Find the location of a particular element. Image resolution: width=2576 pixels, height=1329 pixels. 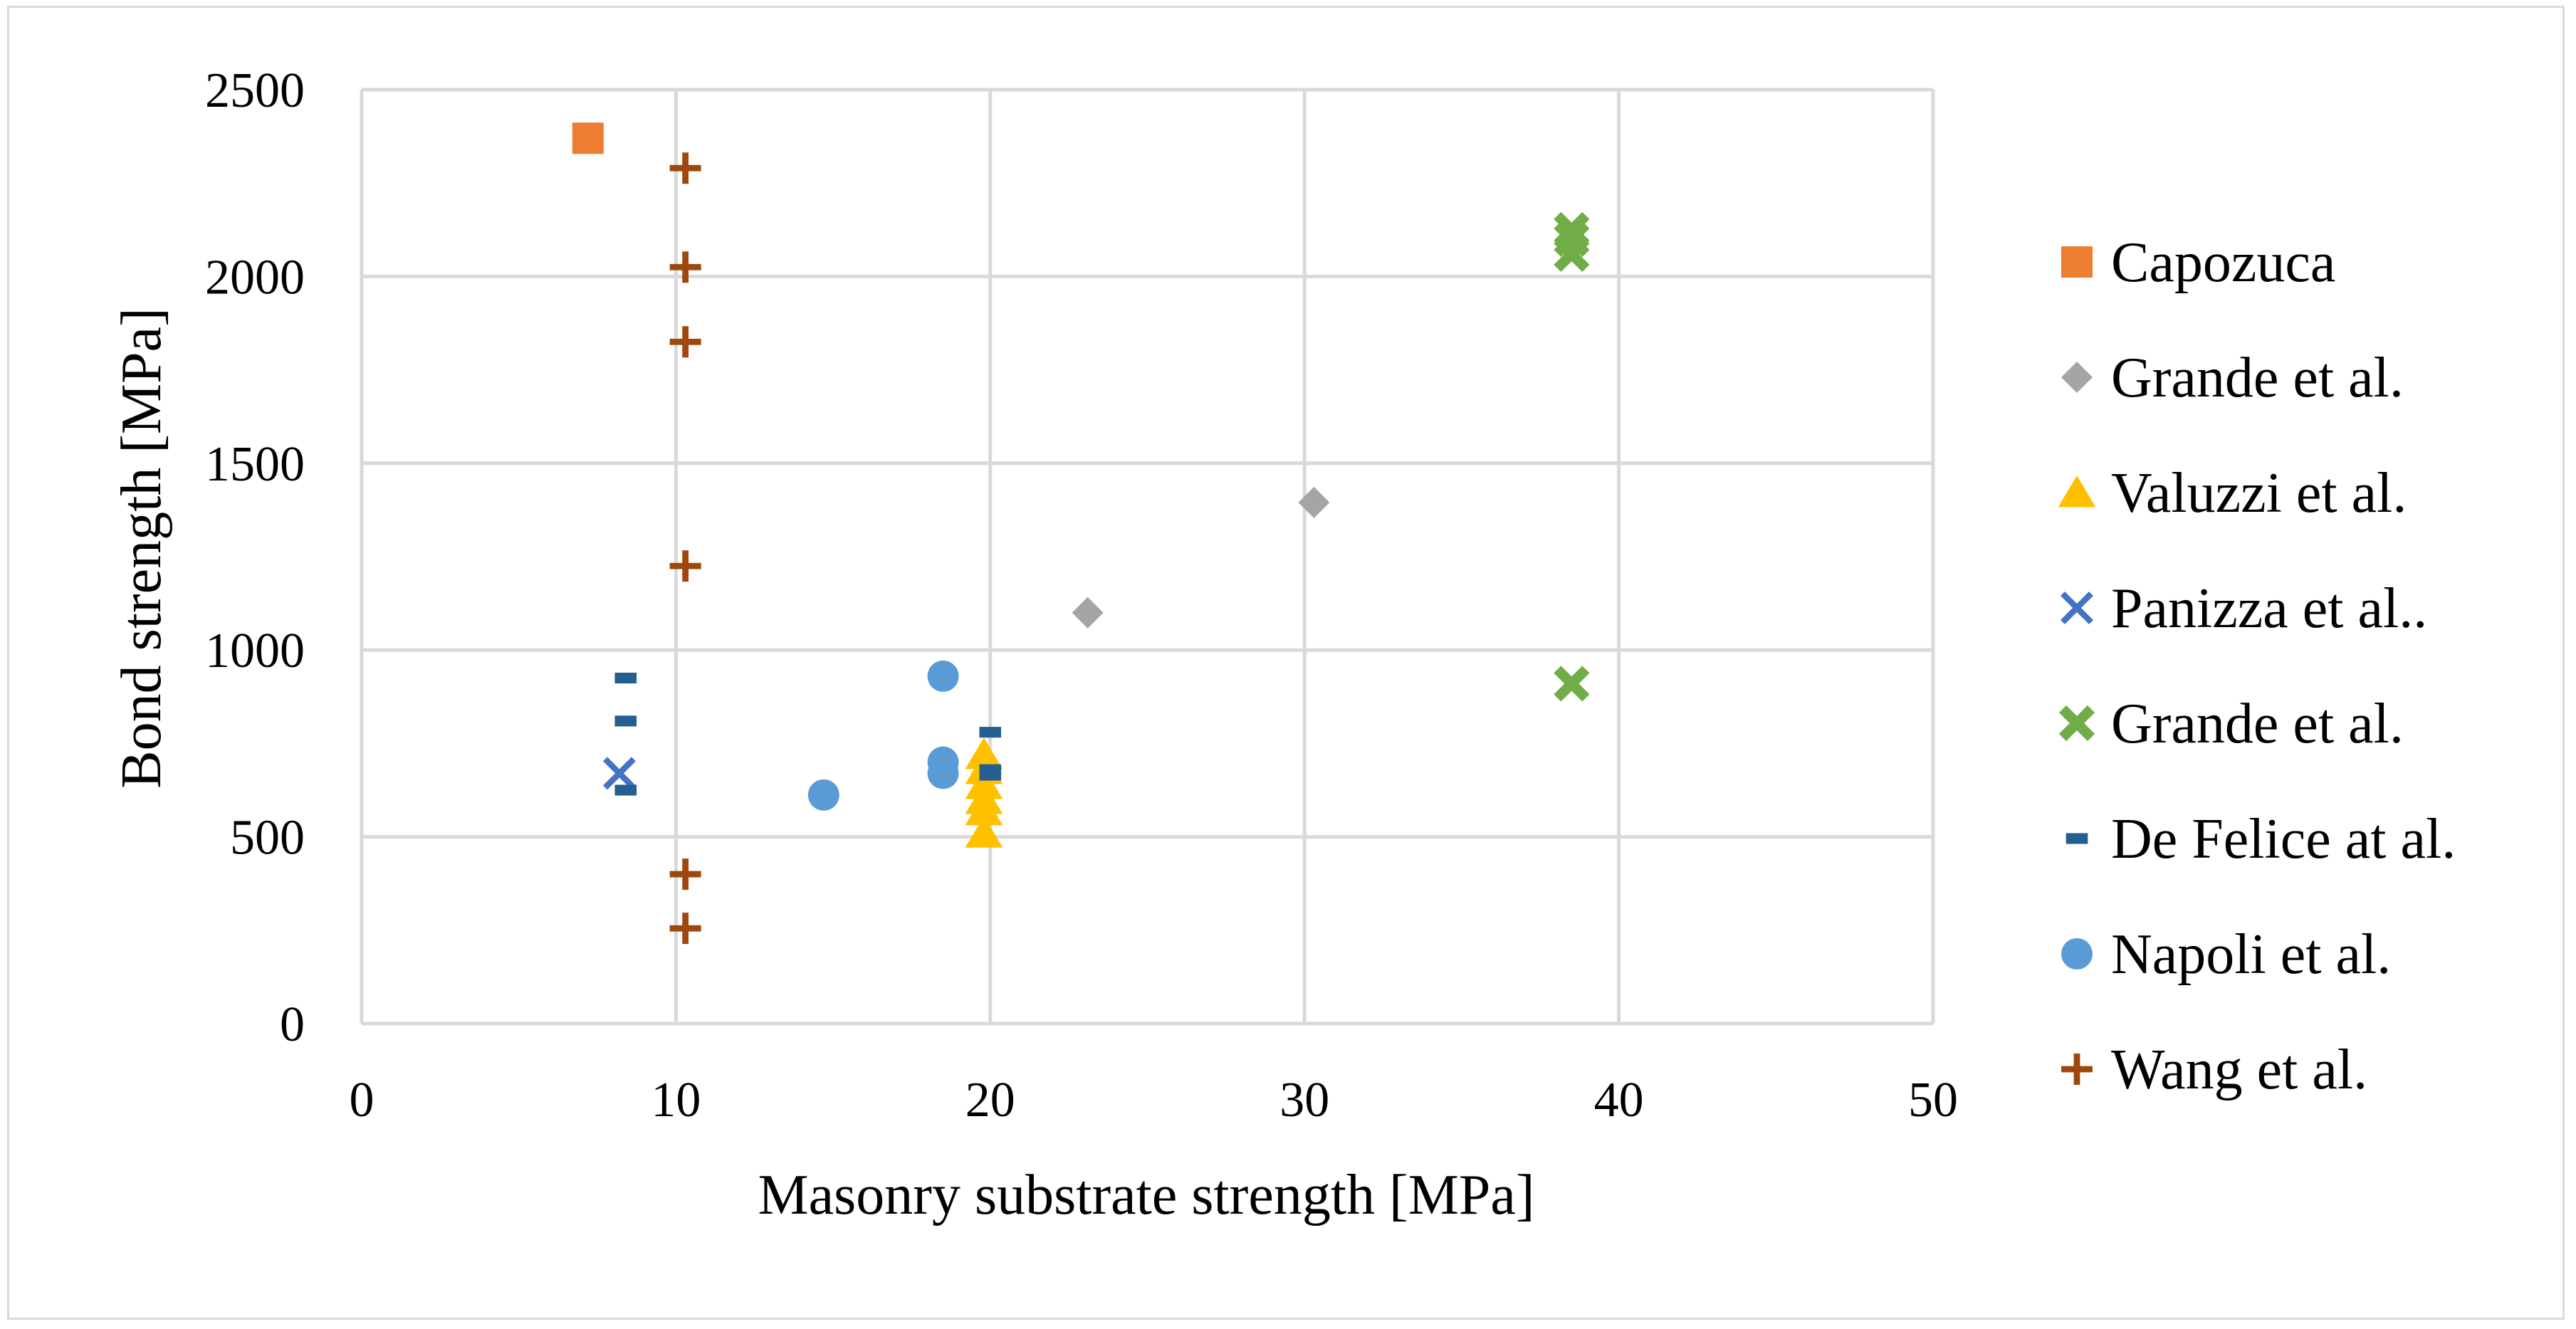

x-tick-label: 20 is located at coordinates (990, 1100).